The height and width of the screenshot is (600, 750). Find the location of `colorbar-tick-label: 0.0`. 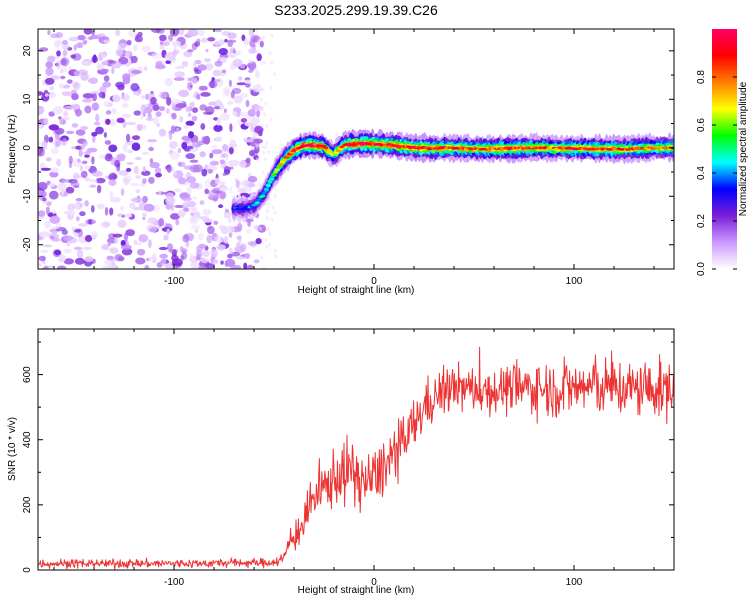

colorbar-tick-label: 0.0 is located at coordinates (701, 269).